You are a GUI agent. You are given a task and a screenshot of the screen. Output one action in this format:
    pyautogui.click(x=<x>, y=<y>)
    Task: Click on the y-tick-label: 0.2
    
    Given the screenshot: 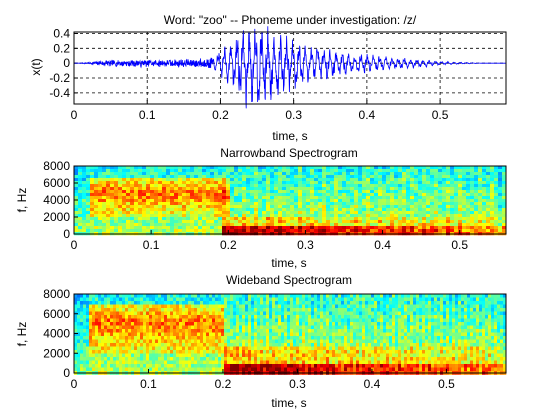 What is the action you would take?
    pyautogui.click(x=61, y=48)
    